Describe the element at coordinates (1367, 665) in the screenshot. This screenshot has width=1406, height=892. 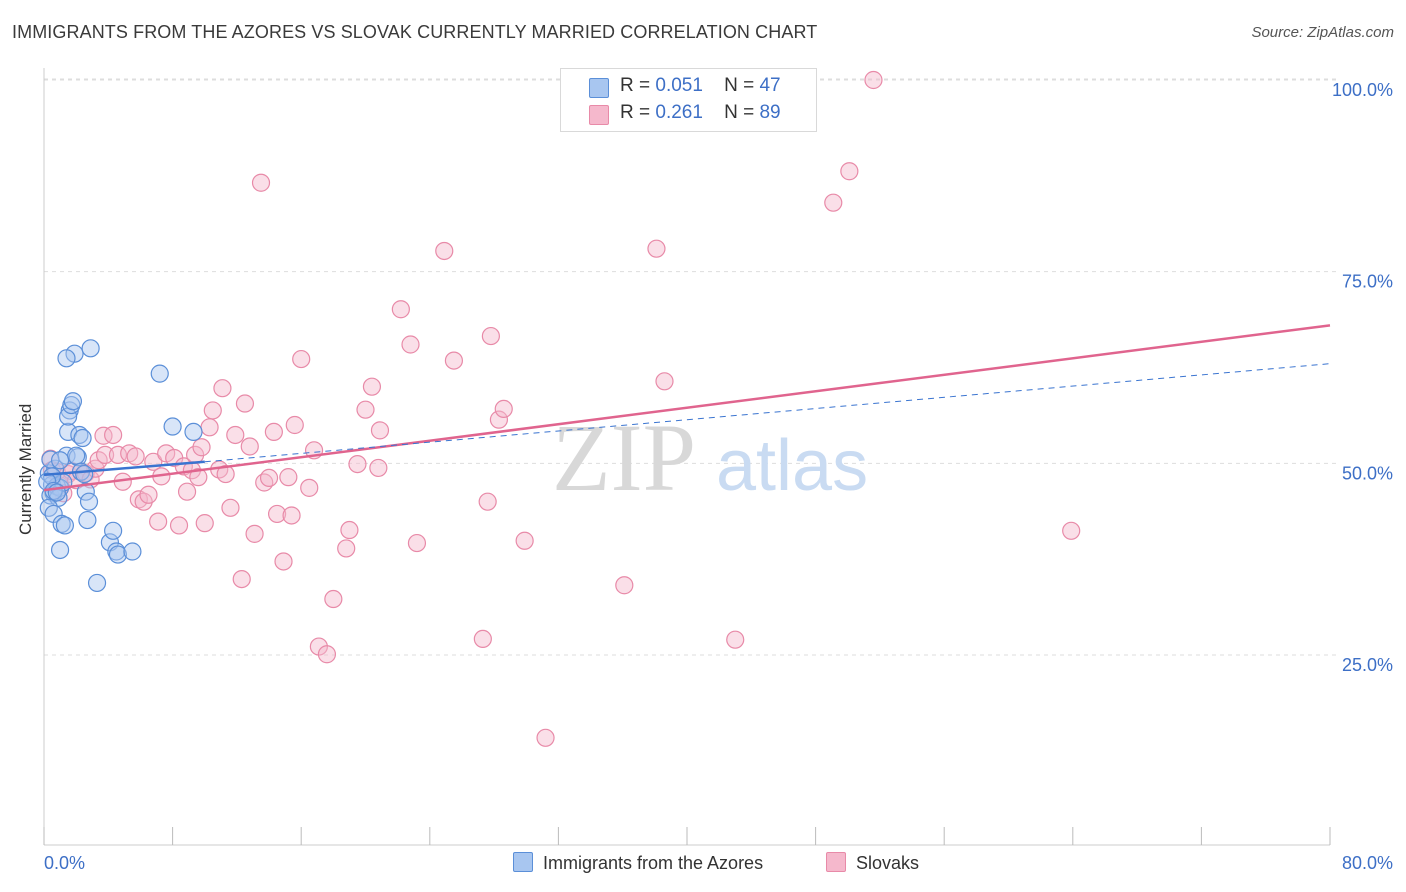
I see `y-tick-label: 25.0%` at that location.